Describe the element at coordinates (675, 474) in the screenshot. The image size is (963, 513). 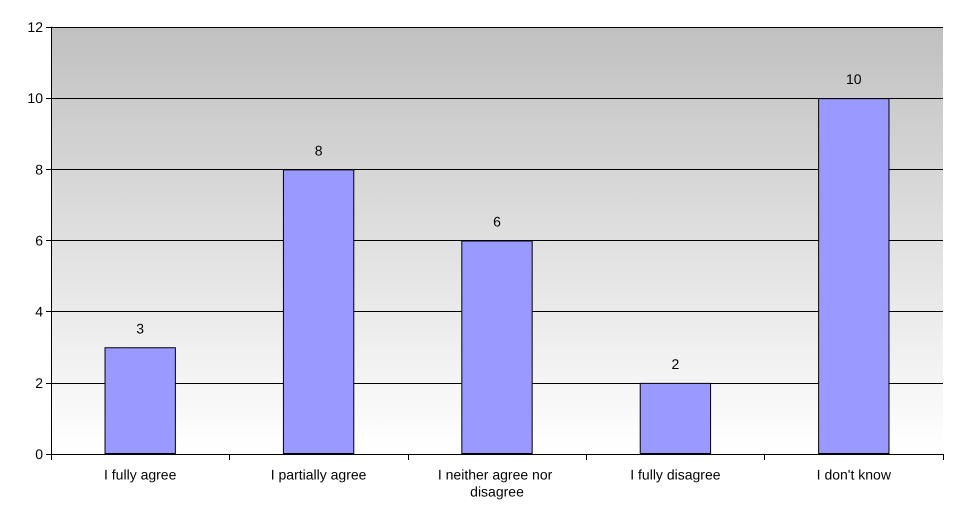
I see `x-tick-label: I fully disagree` at that location.